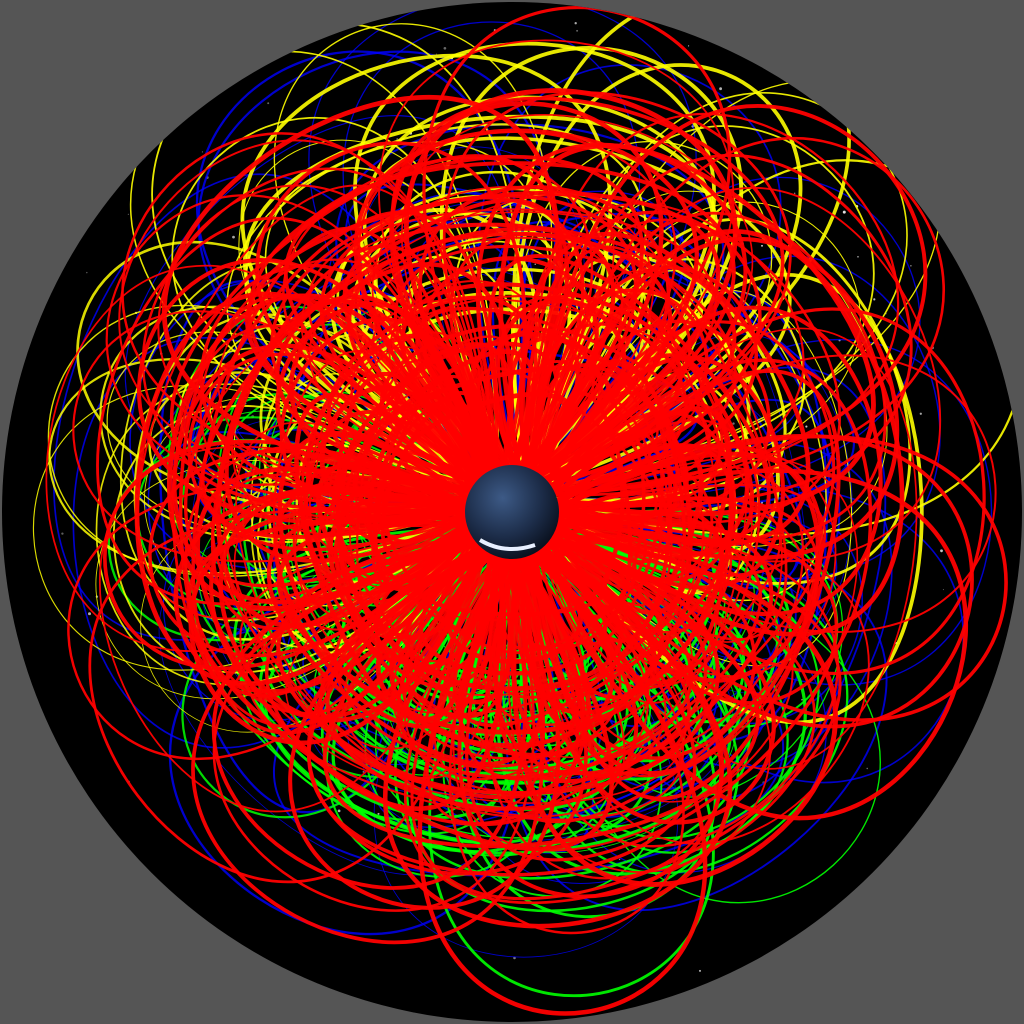  I want to click on earth-globe, so click(512, 512).